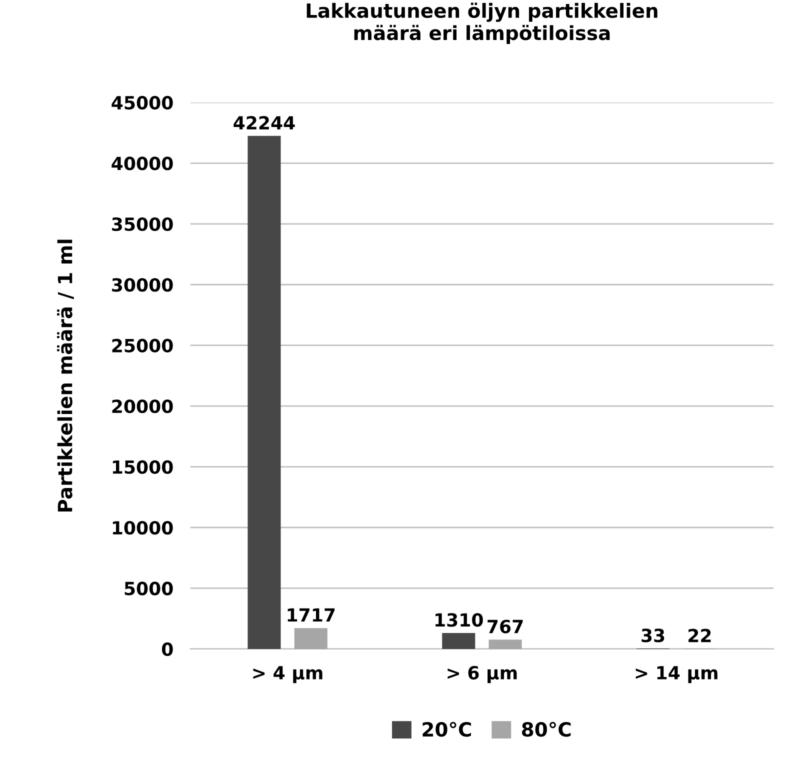 The width and height of the screenshot is (810, 759). I want to click on y-tick-label: 20000, so click(142, 407).